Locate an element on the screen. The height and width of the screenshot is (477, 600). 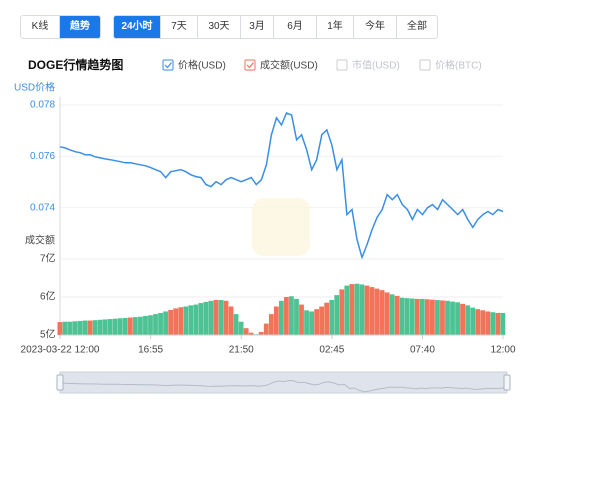
tab-button: 全部 is located at coordinates (417, 26).